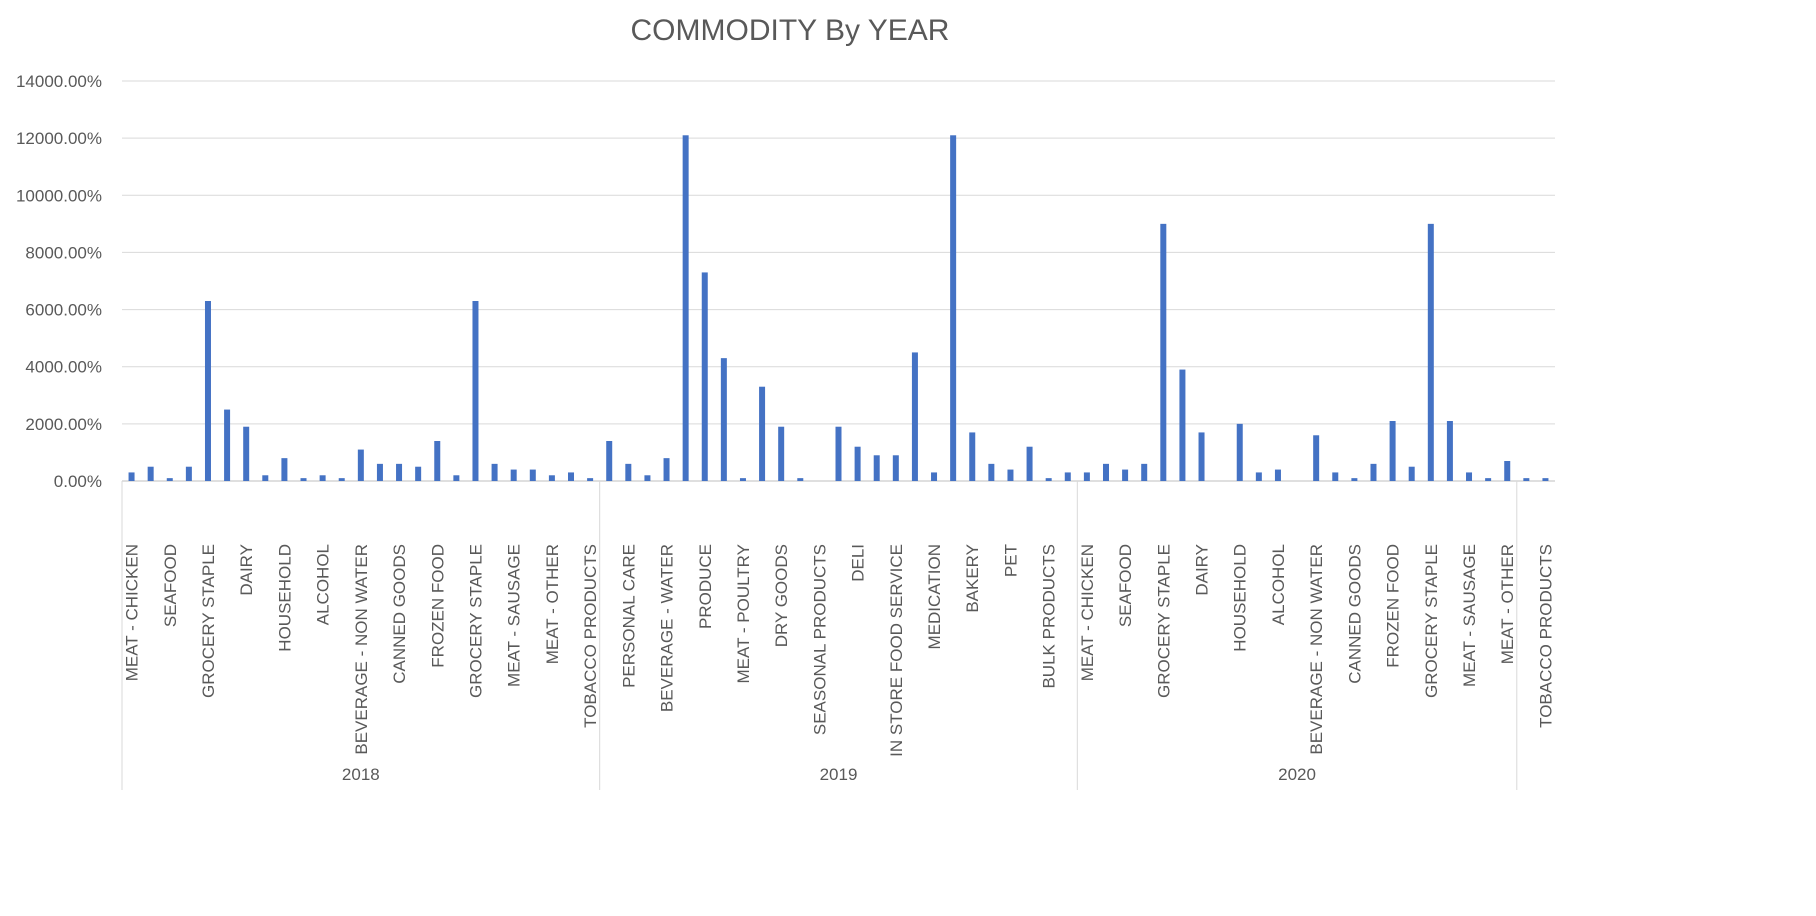 The width and height of the screenshot is (1816, 916). I want to click on x-tick-label: PET, so click(1010, 560).